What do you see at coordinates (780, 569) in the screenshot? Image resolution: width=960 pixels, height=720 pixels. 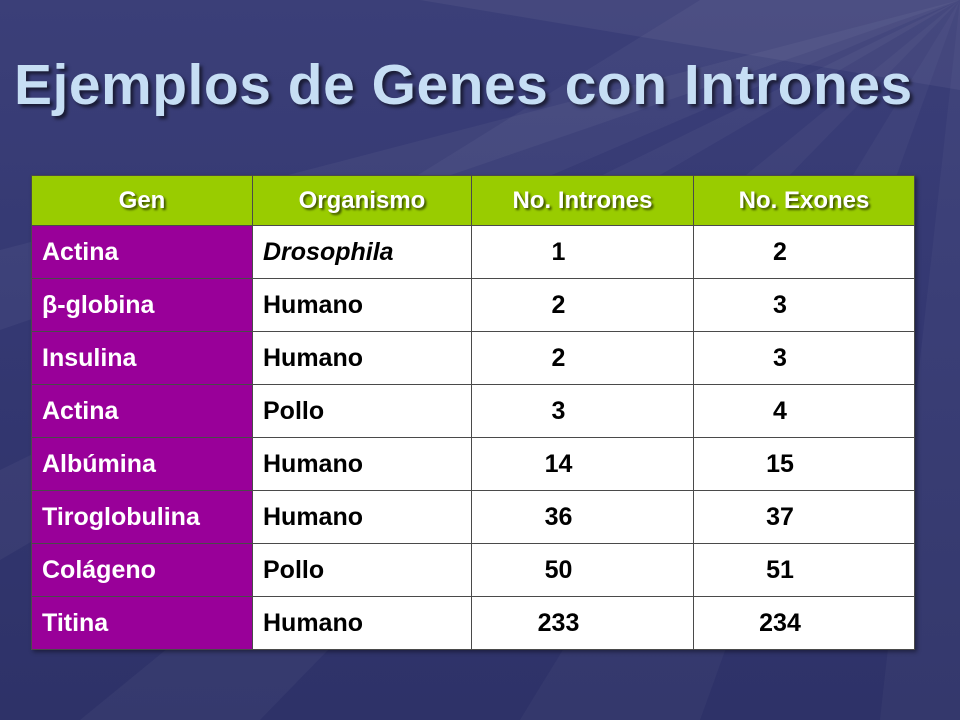 I see `exones-value: 51` at bounding box center [780, 569].